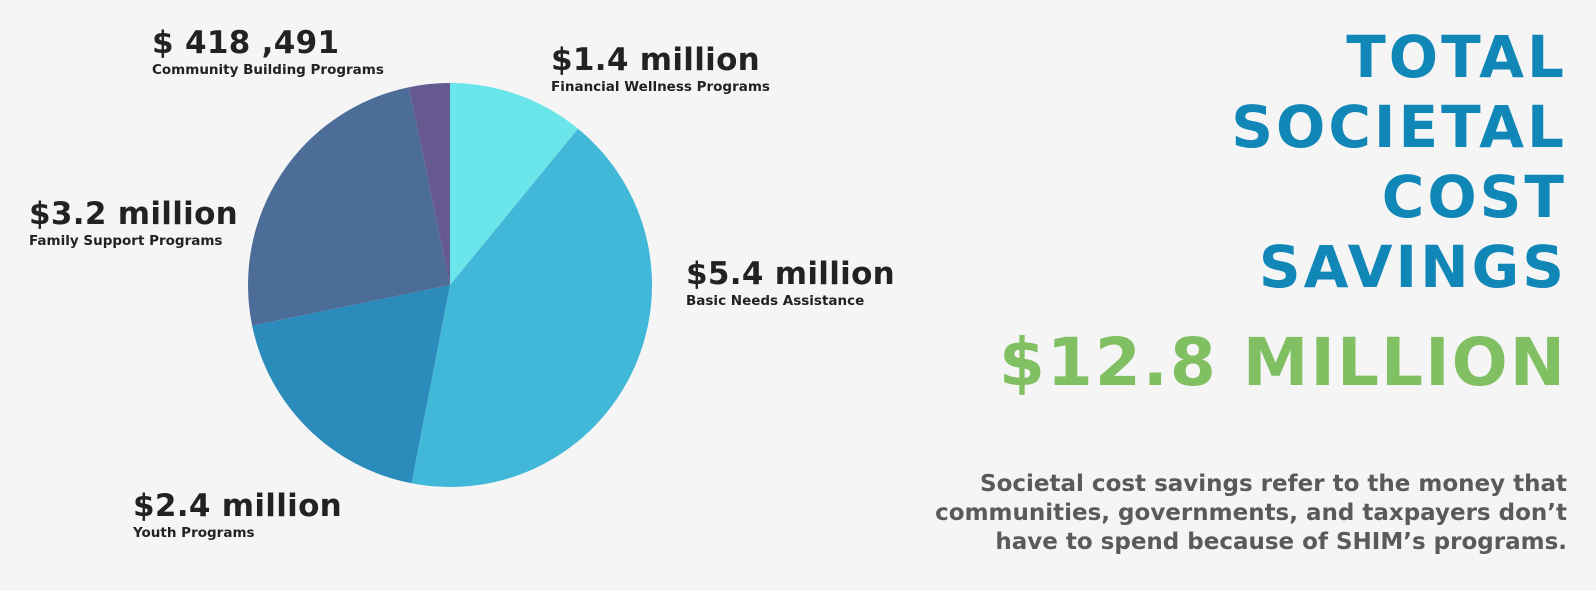 The height and width of the screenshot is (591, 1596). Describe the element at coordinates (134, 214) in the screenshot. I see `family-support-value: $3.2 million` at that location.